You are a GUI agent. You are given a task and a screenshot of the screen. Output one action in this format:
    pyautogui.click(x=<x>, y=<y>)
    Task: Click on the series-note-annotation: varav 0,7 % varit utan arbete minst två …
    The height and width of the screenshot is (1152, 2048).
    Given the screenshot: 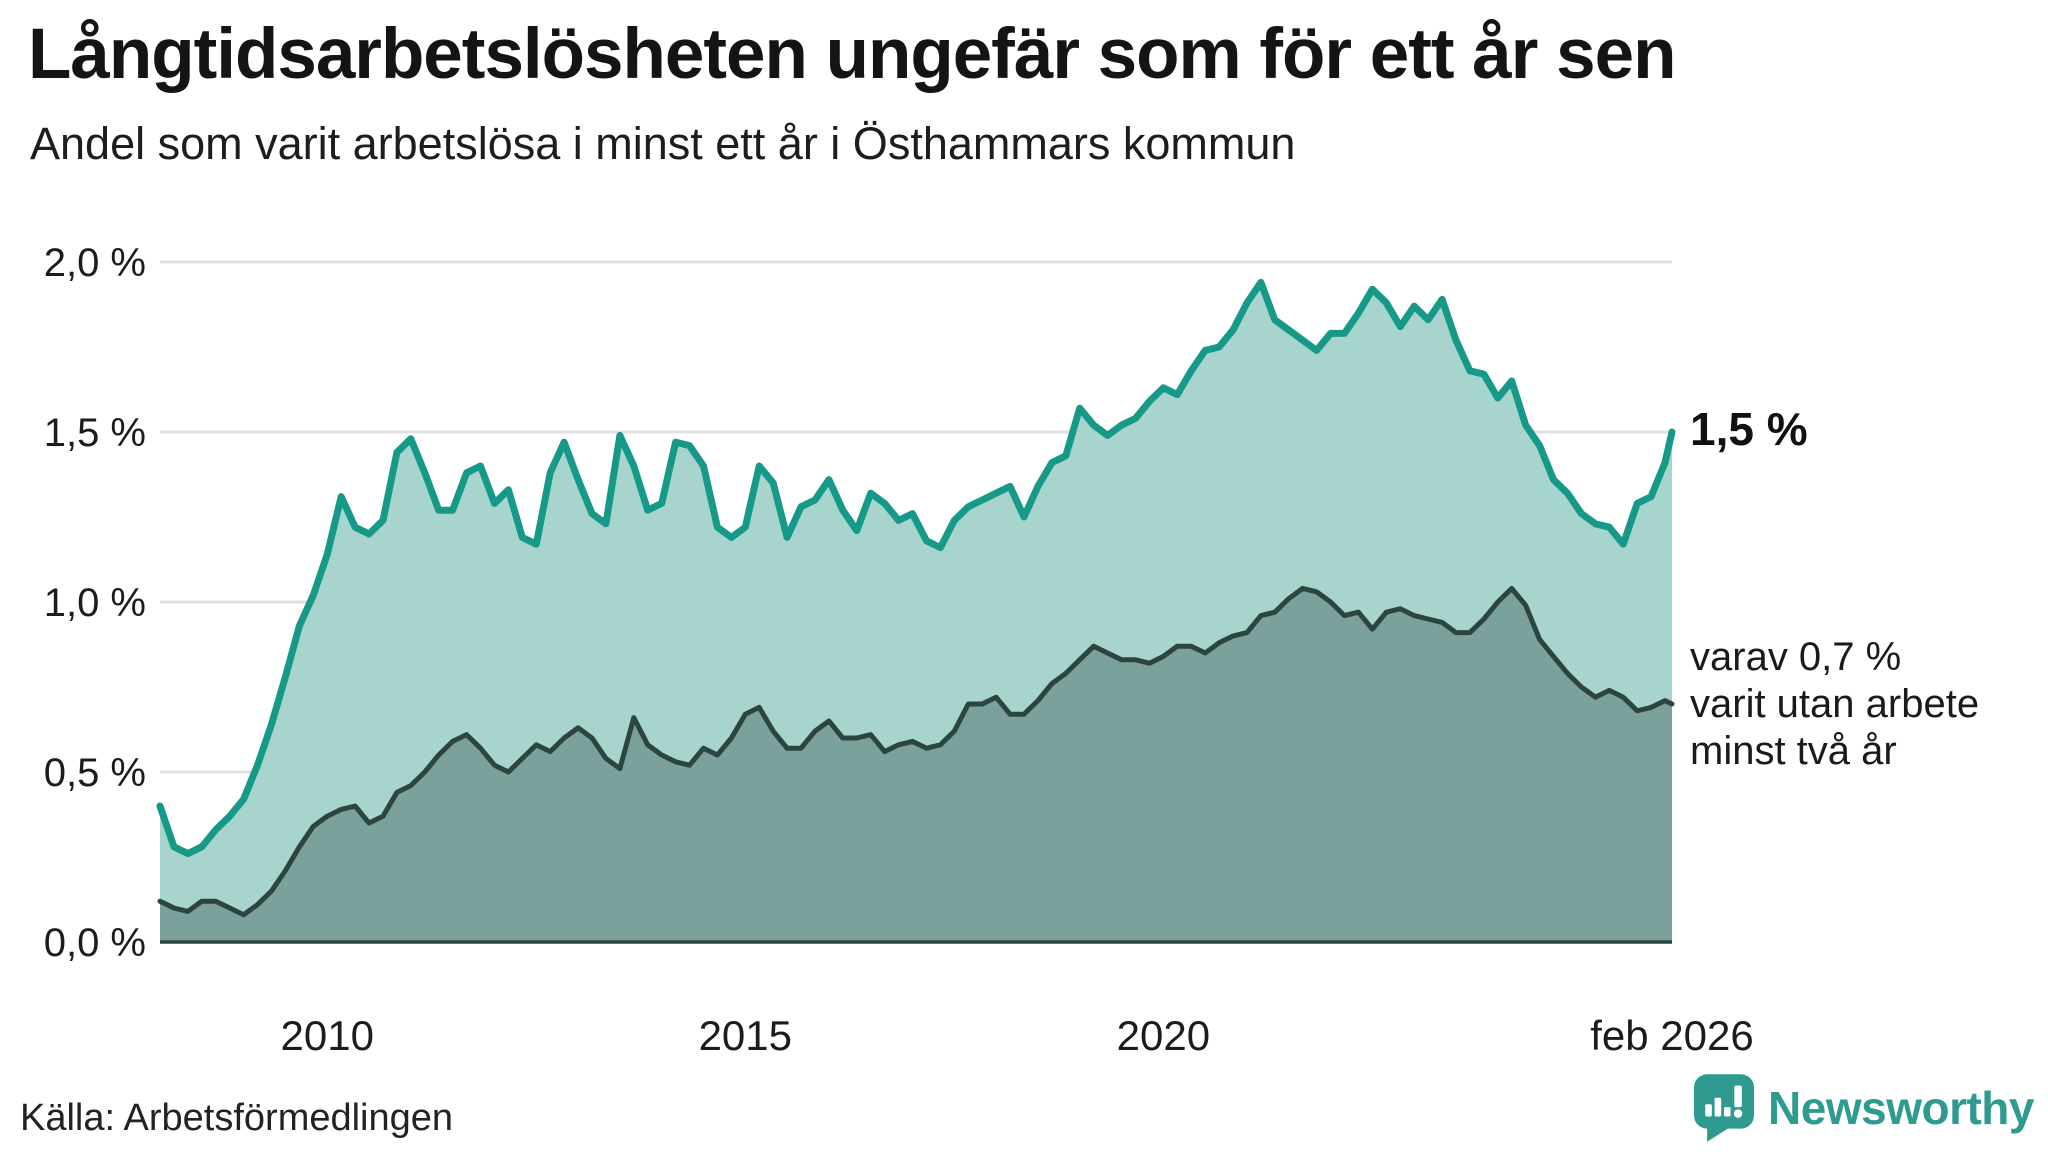 What is the action you would take?
    pyautogui.click(x=1834, y=704)
    